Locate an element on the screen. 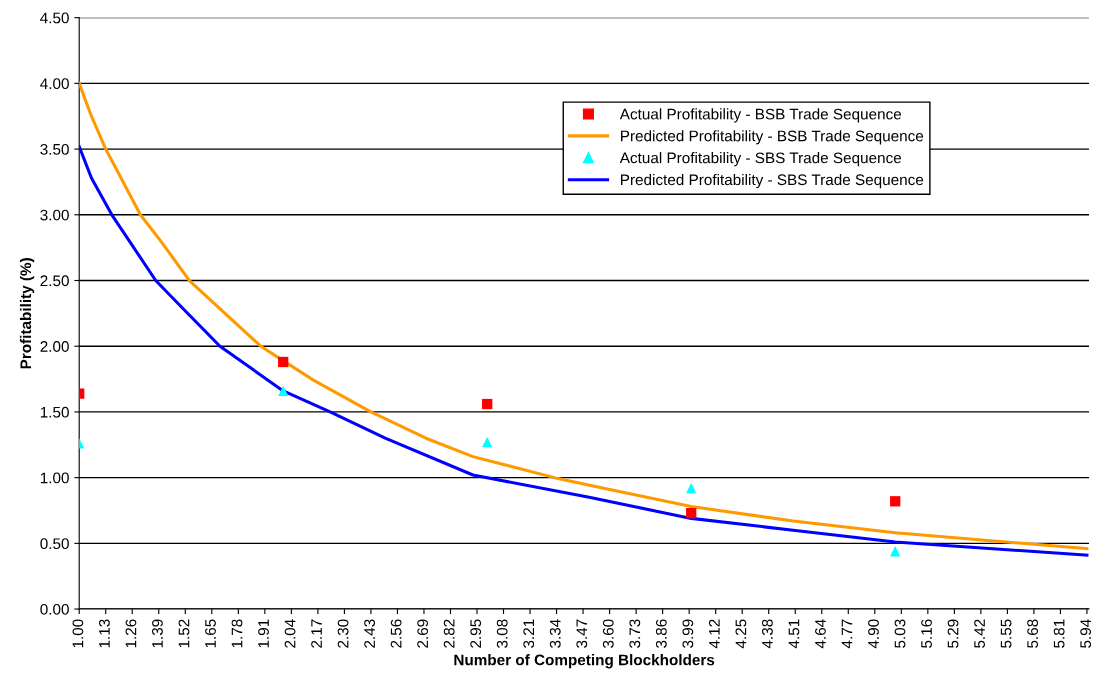 This screenshot has width=1100, height=679. y-tick-label: 4.00 is located at coordinates (54, 84).